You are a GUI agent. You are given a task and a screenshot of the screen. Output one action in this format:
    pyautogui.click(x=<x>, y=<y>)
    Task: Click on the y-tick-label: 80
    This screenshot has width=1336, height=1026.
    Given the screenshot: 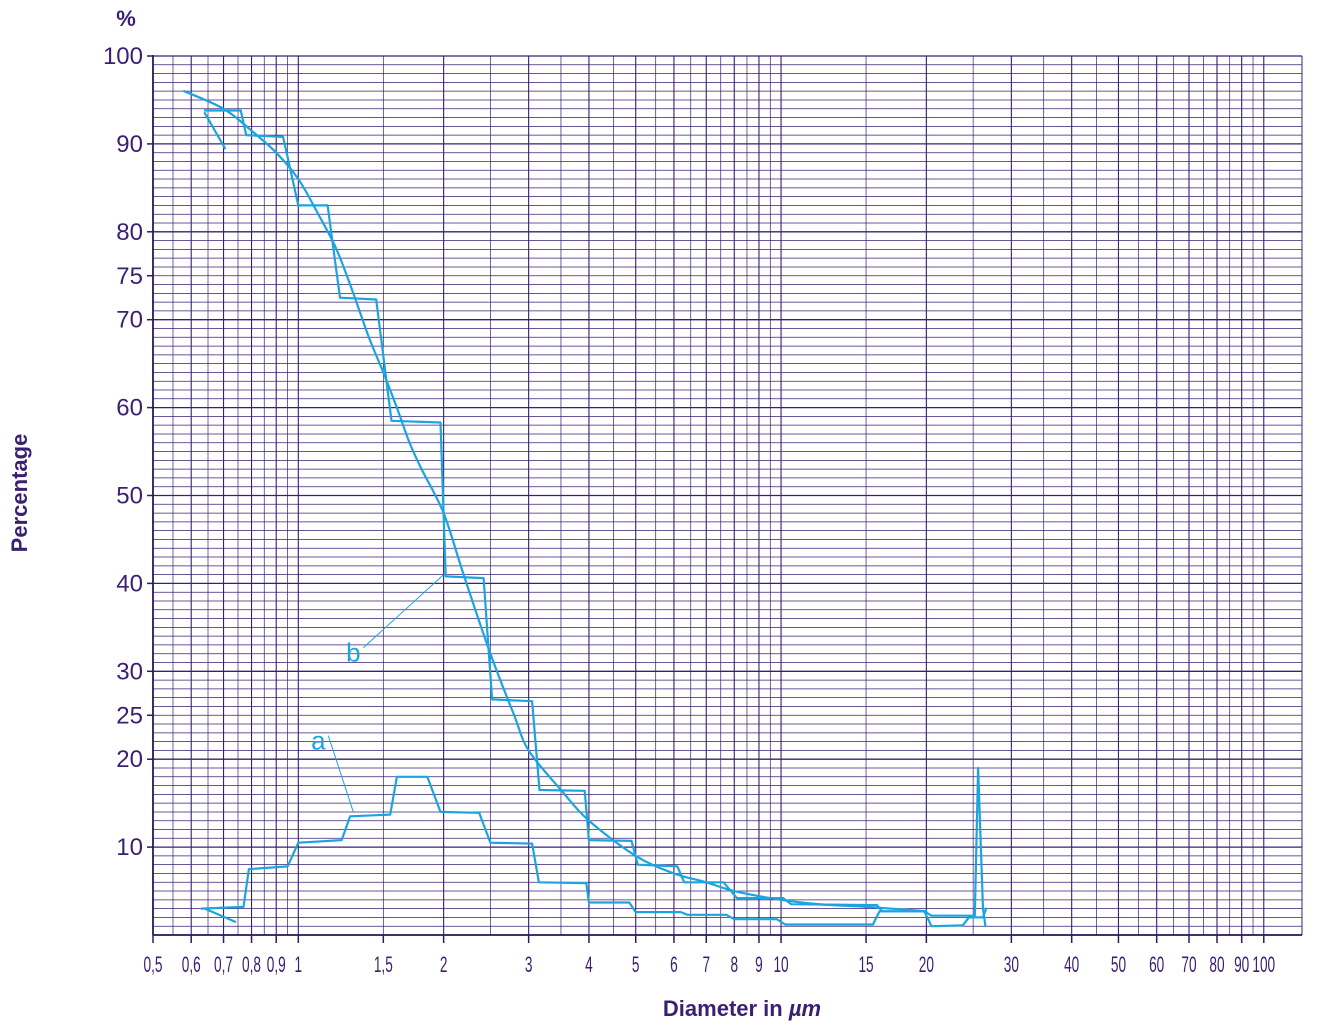 What is the action you would take?
    pyautogui.click(x=129, y=232)
    